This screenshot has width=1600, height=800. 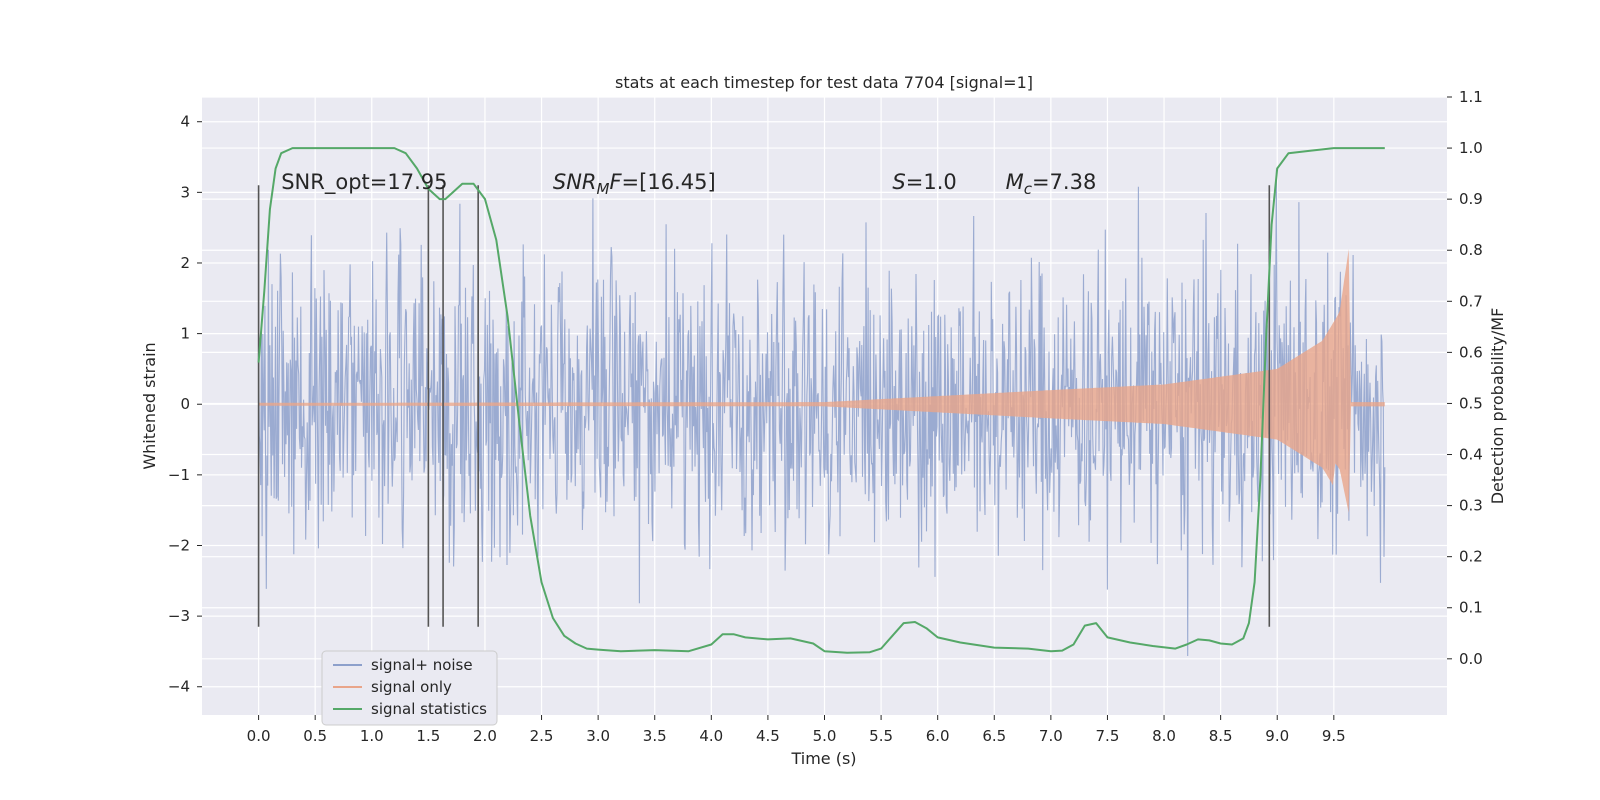 I want to click on legend-box, so click(x=409, y=688).